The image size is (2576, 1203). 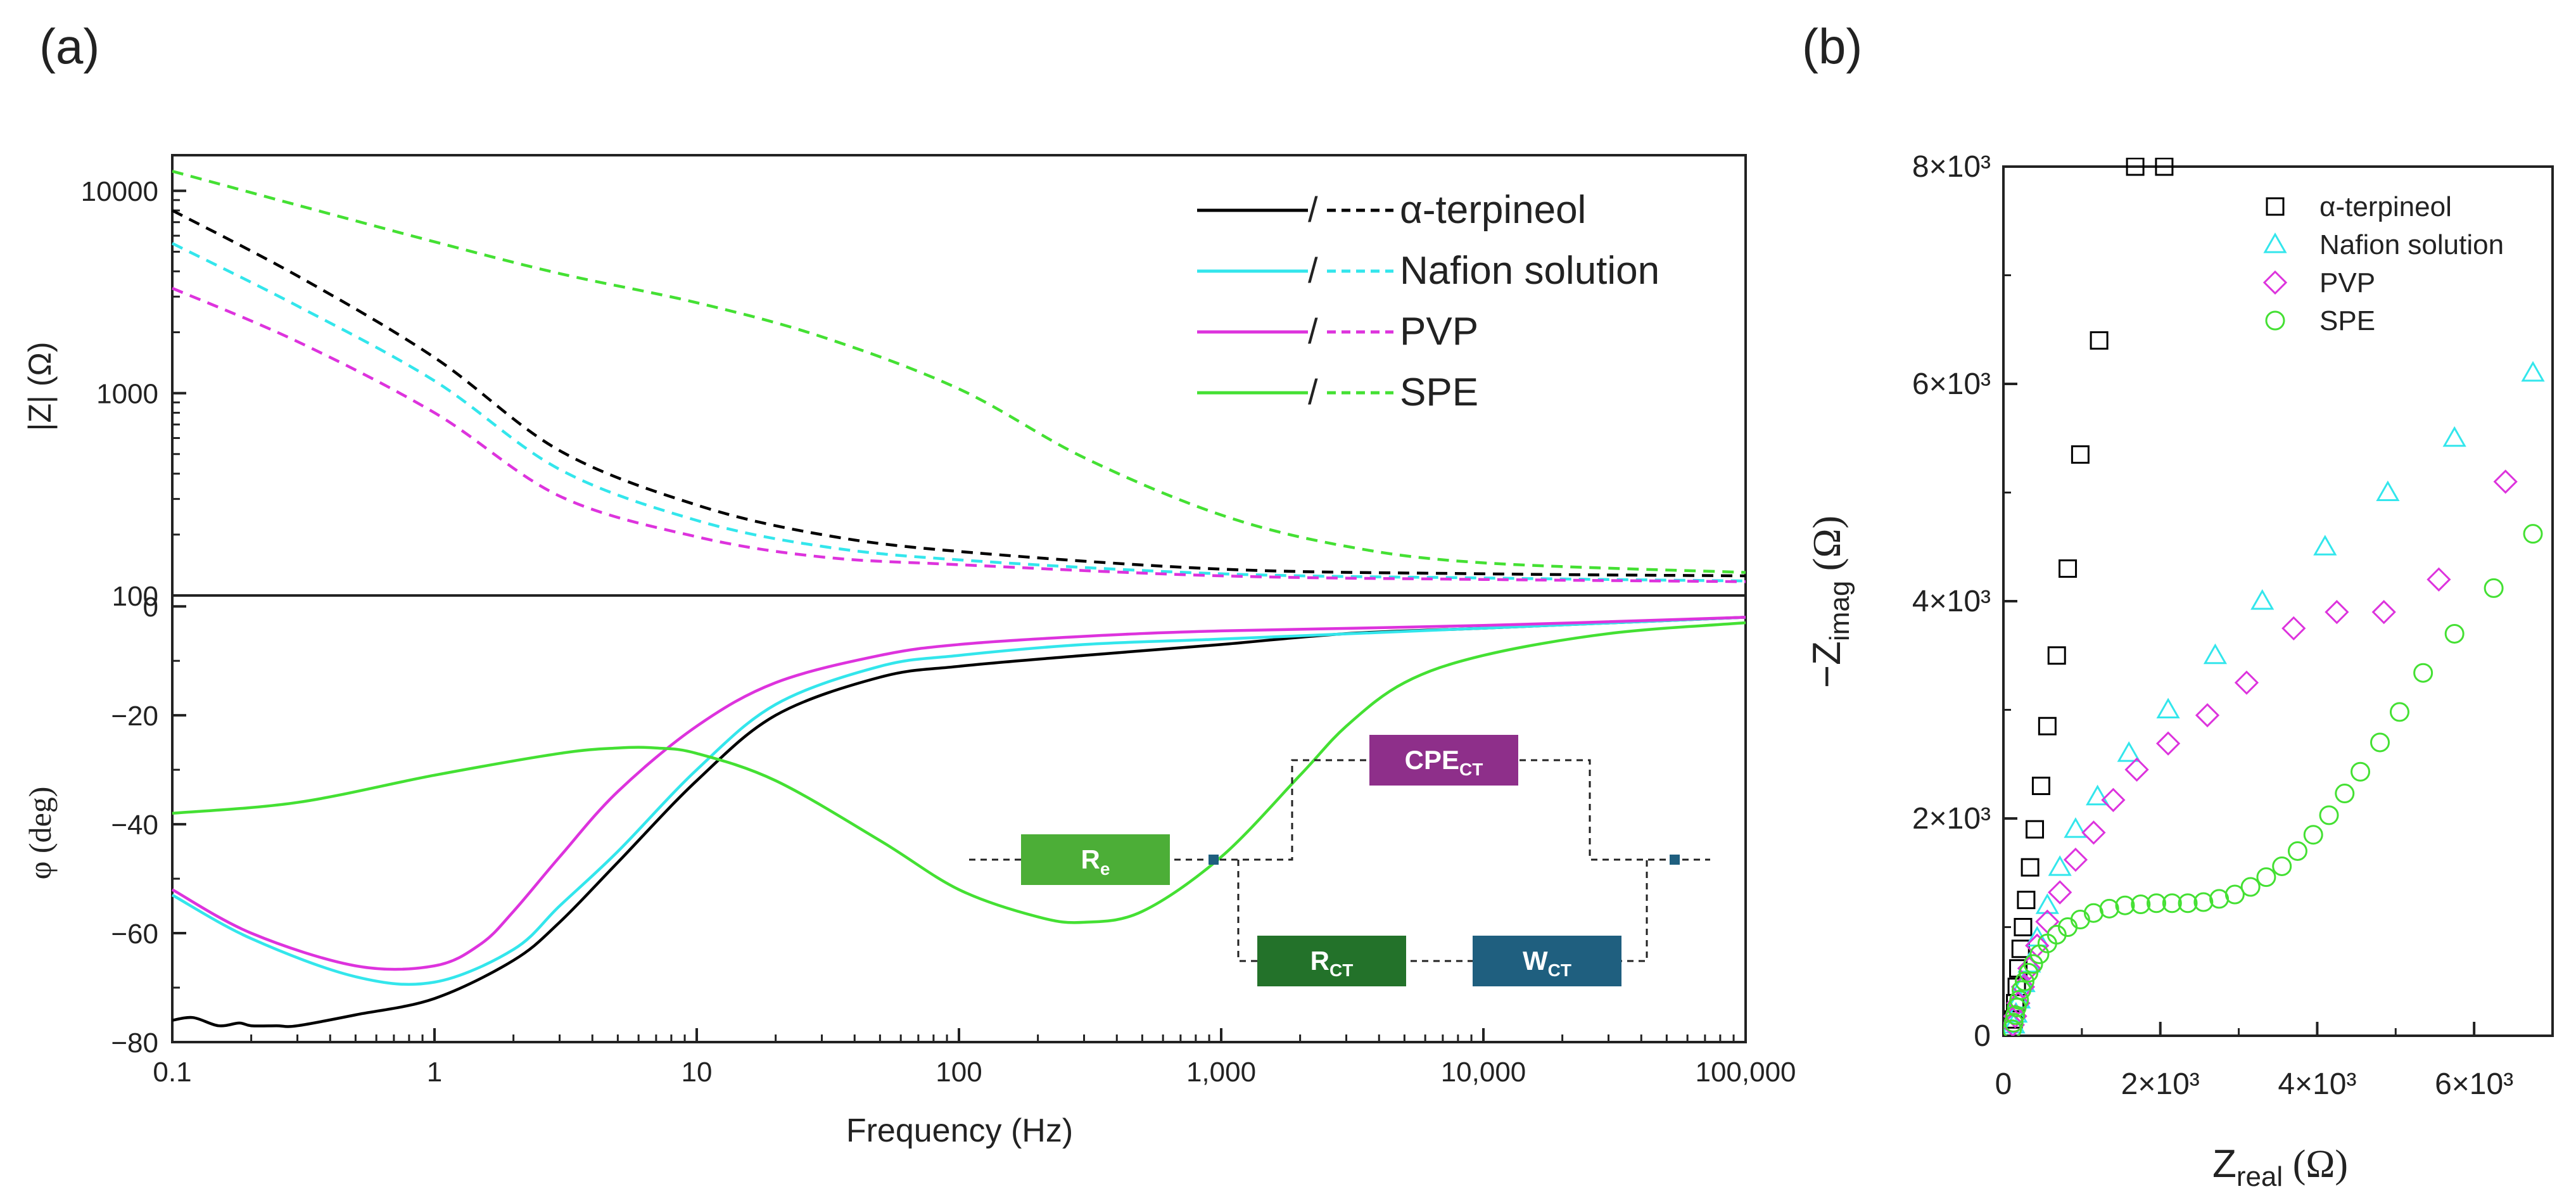 What do you see at coordinates (1432, 760) in the screenshot?
I see `cpe-element-label-main: CPE` at bounding box center [1432, 760].